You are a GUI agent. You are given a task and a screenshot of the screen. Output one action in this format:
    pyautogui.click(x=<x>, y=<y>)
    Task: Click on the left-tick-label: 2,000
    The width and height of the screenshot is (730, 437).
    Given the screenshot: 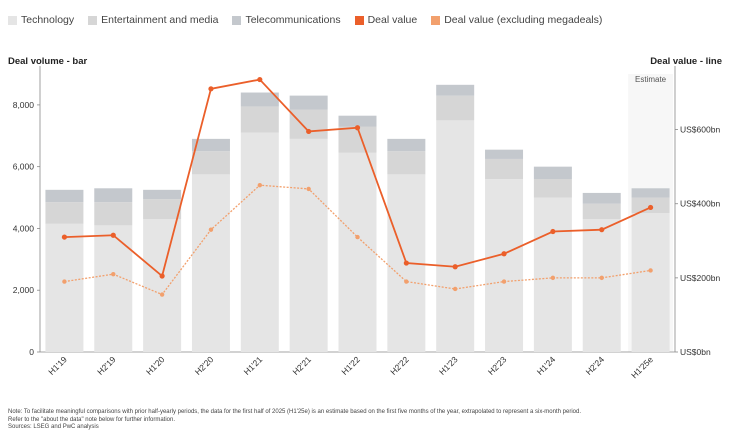 What is the action you would take?
    pyautogui.click(x=24, y=290)
    